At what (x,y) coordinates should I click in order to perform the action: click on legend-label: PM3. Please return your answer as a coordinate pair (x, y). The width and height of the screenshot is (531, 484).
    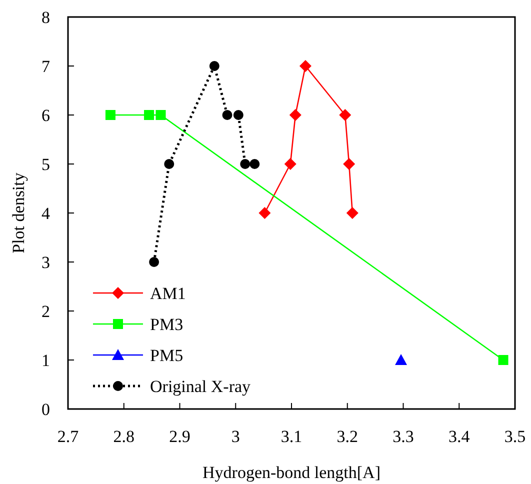
    Looking at the image, I should click on (167, 324).